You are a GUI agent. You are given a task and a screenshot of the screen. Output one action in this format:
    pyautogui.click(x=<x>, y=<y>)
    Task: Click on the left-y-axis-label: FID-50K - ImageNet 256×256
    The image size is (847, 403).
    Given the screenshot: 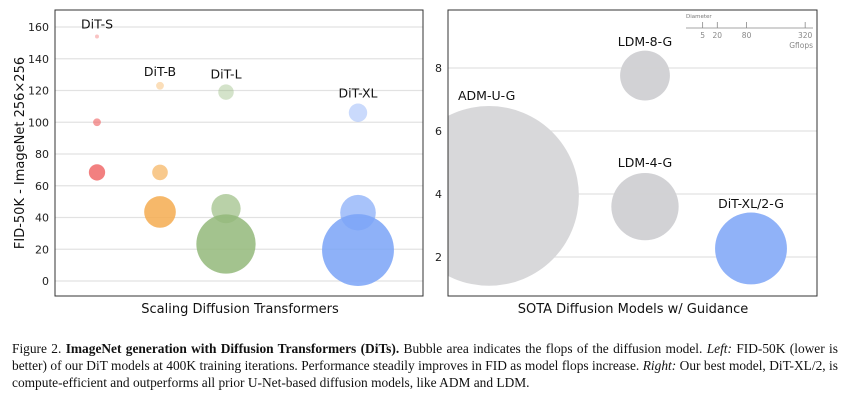 What is the action you would take?
    pyautogui.click(x=20, y=153)
    